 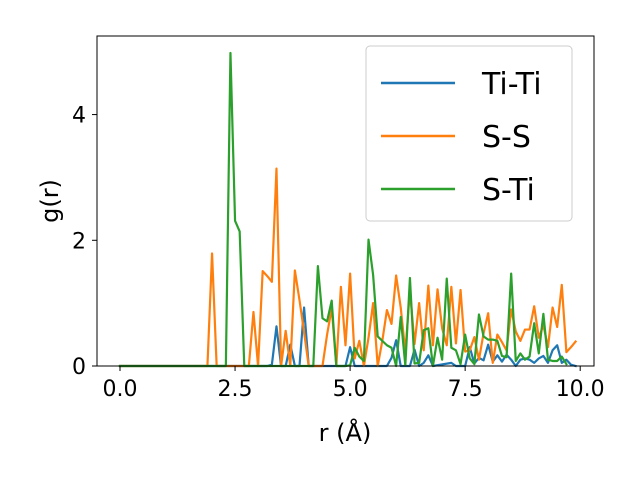 What do you see at coordinates (580, 389) in the screenshot?
I see `x-tick-label: 10.0` at bounding box center [580, 389].